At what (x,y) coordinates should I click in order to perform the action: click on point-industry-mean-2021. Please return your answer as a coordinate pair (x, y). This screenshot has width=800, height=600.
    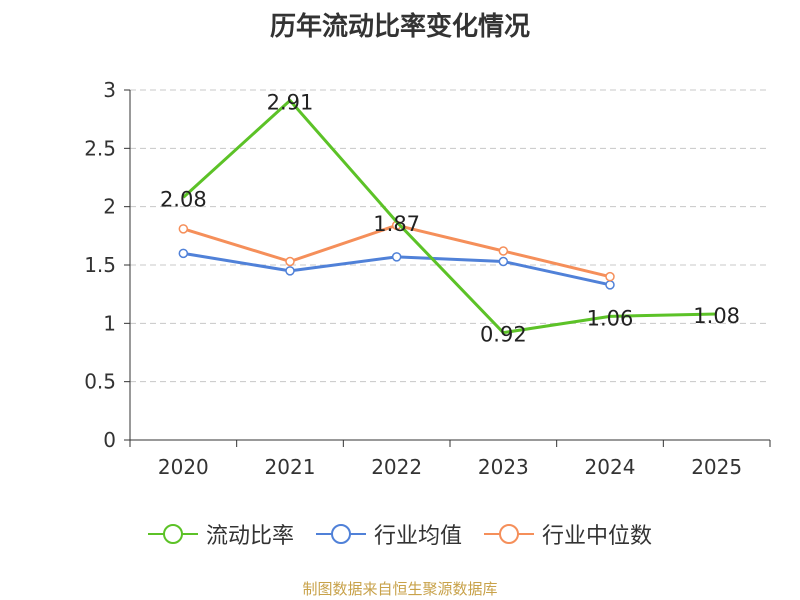
    Looking at the image, I should click on (290, 271).